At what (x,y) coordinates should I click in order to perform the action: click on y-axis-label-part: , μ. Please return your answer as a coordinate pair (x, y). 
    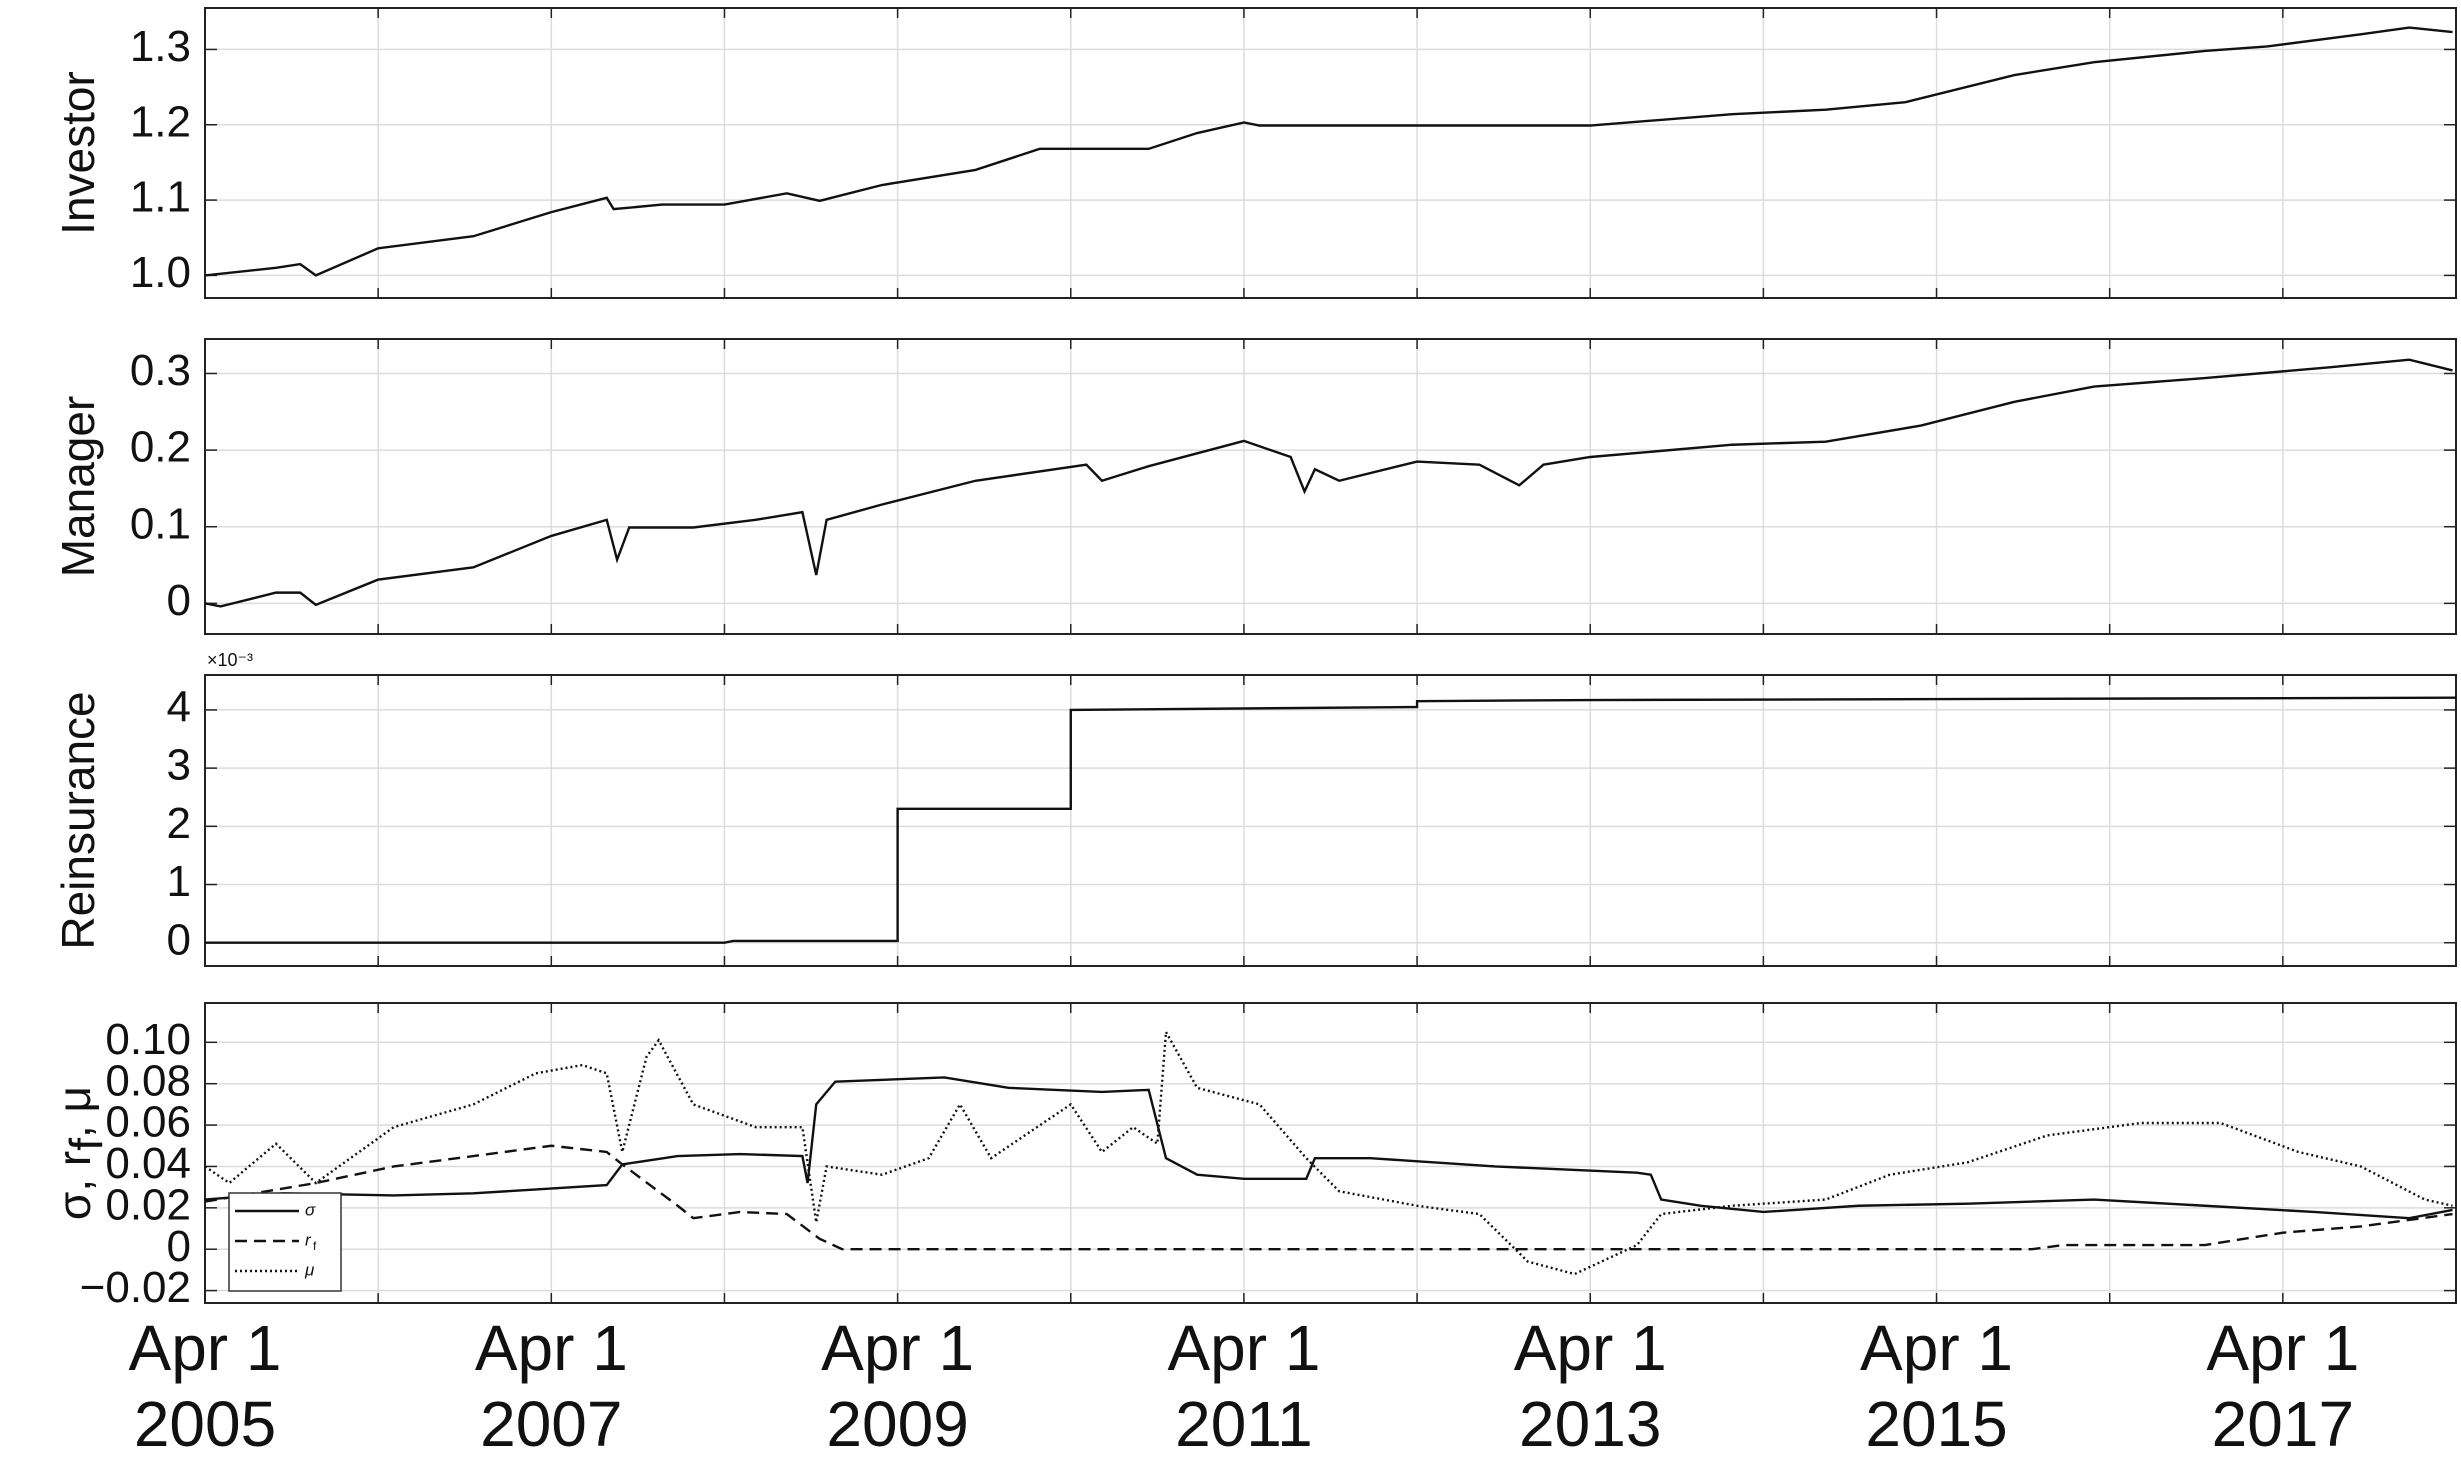
    Looking at the image, I should click on (74, 1112).